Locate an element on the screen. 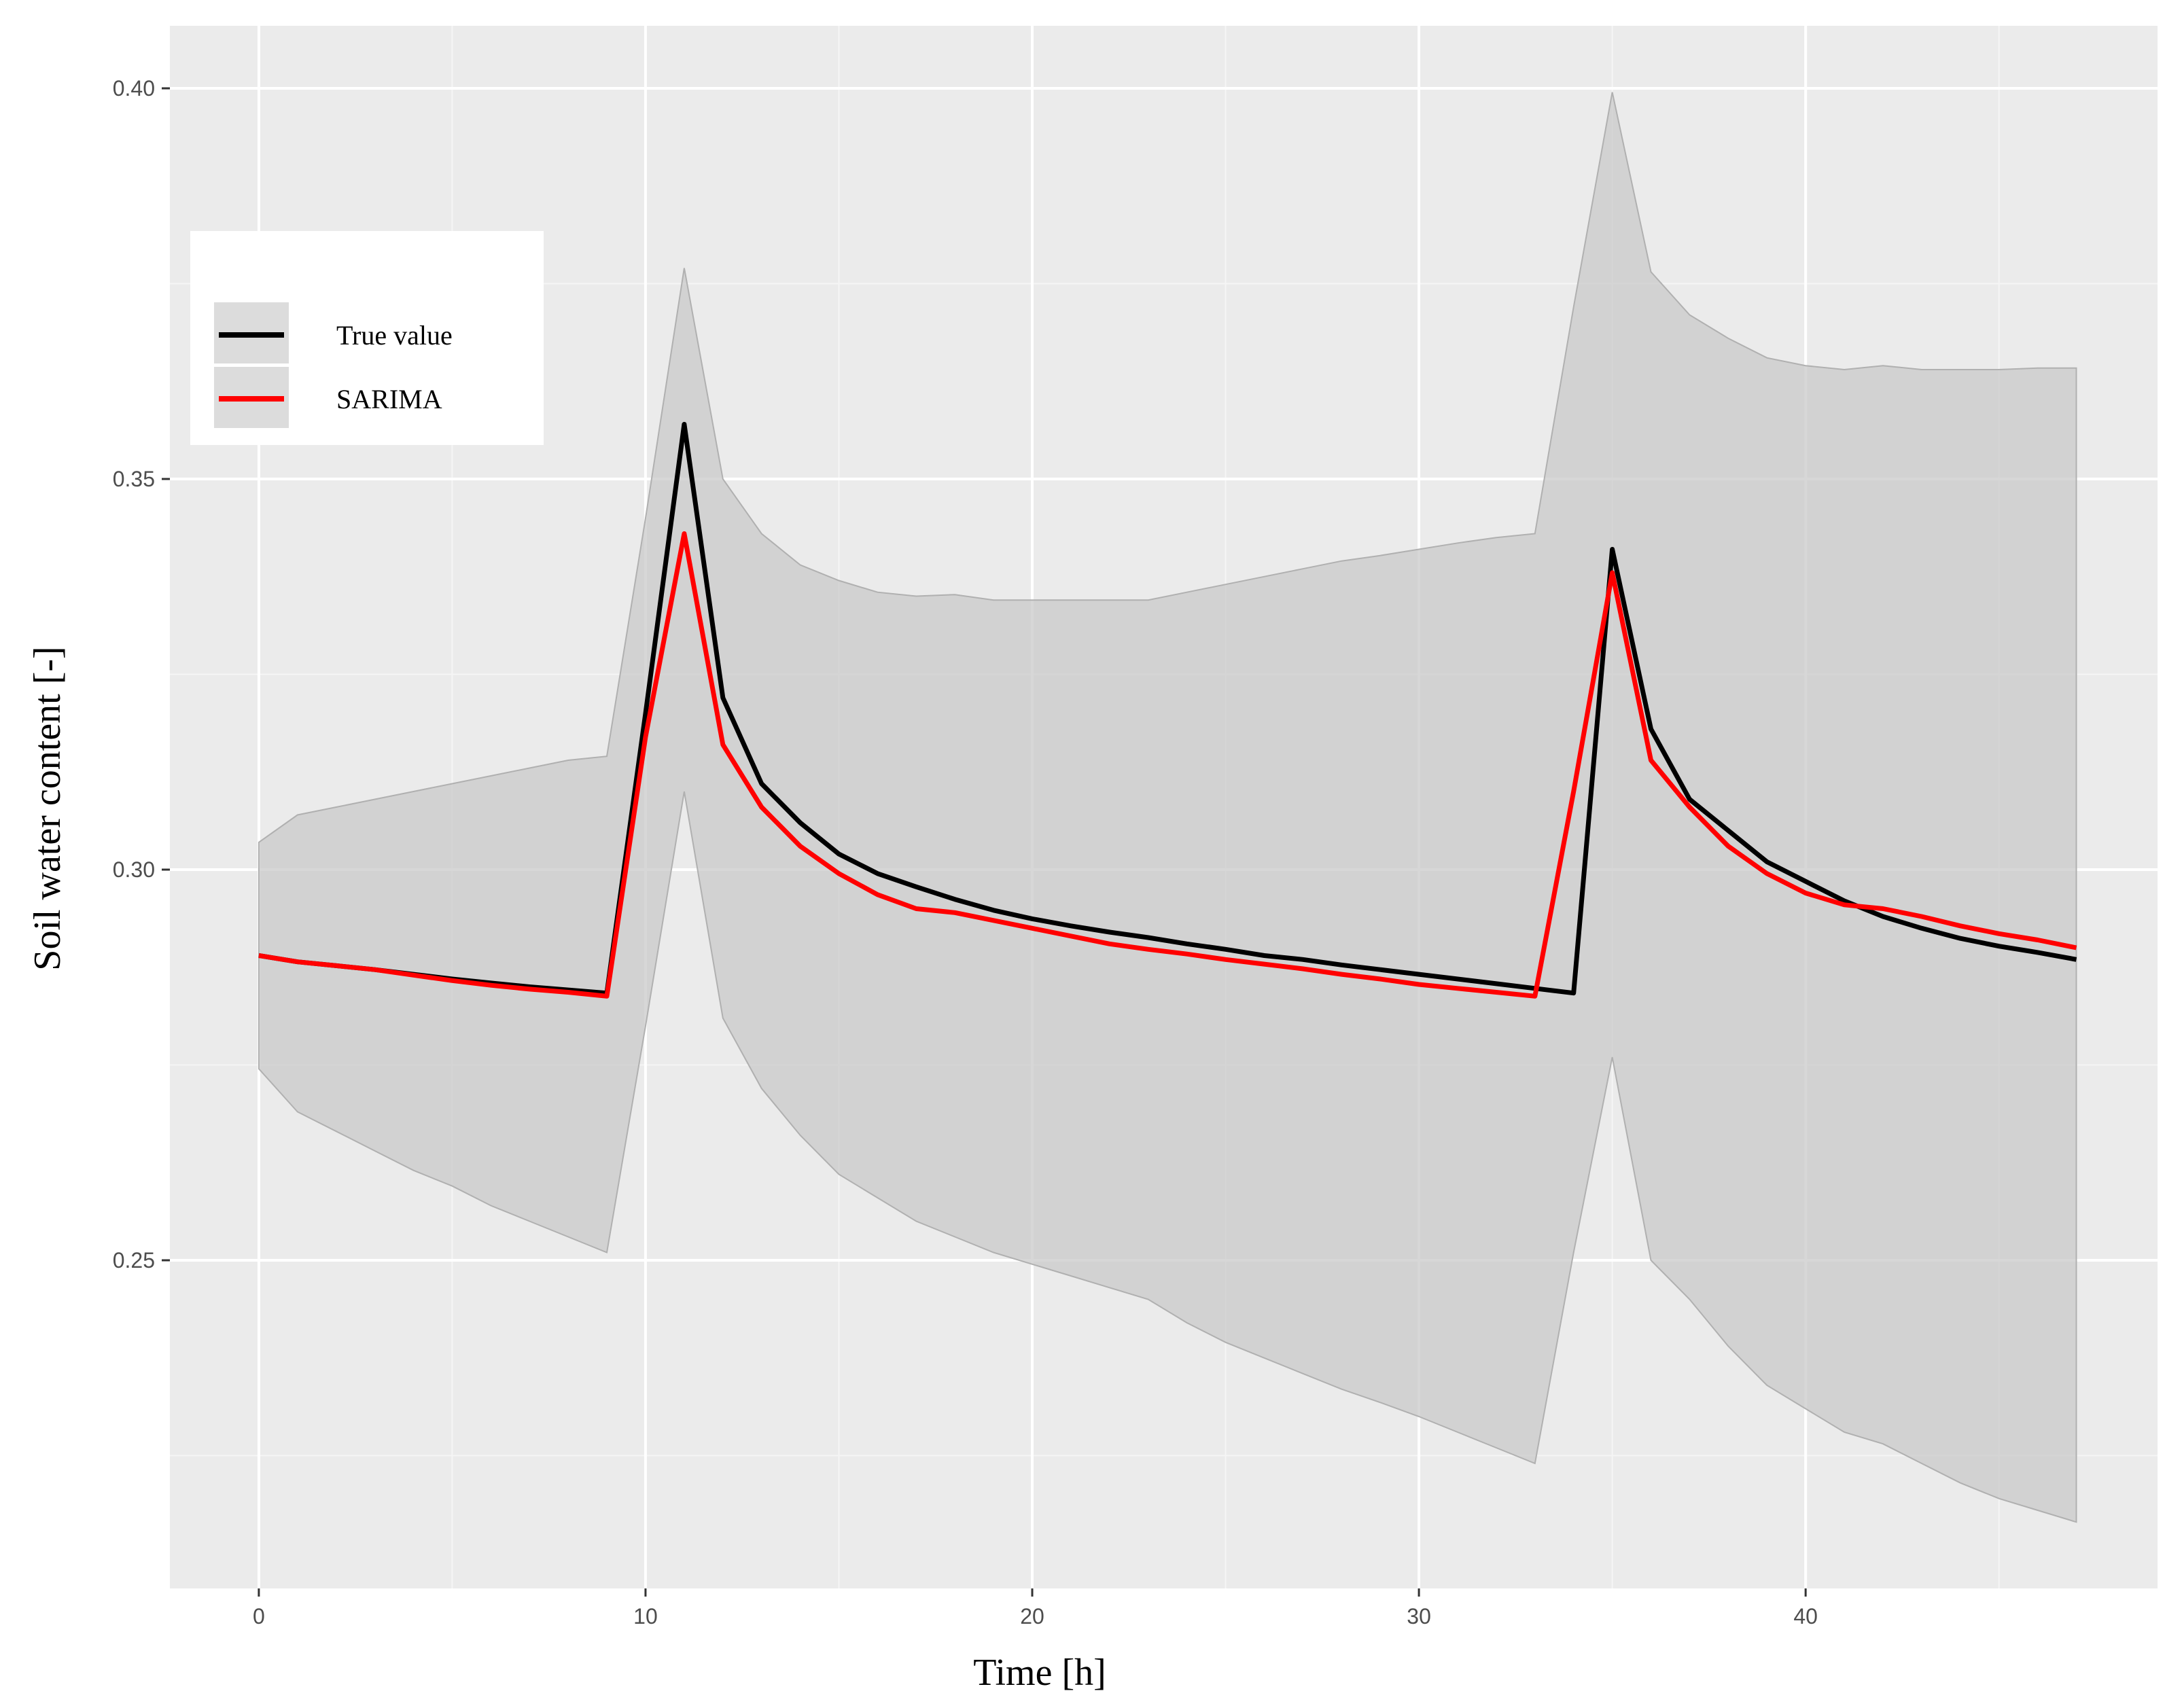 This screenshot has width=2165, height=1708. x-tick-label: 20 is located at coordinates (1032, 1616).